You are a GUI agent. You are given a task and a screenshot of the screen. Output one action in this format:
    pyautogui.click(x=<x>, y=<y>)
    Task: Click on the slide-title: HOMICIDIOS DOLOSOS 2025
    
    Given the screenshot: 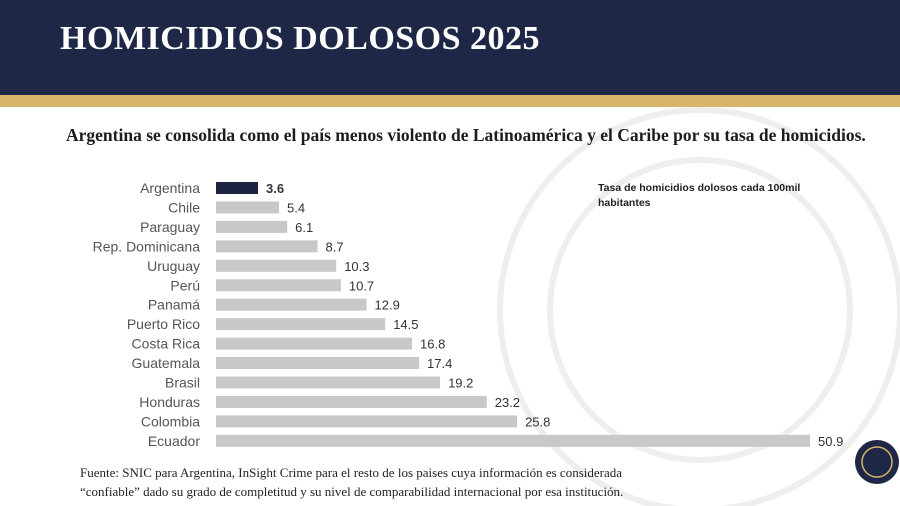 What is the action you would take?
    pyautogui.click(x=300, y=38)
    